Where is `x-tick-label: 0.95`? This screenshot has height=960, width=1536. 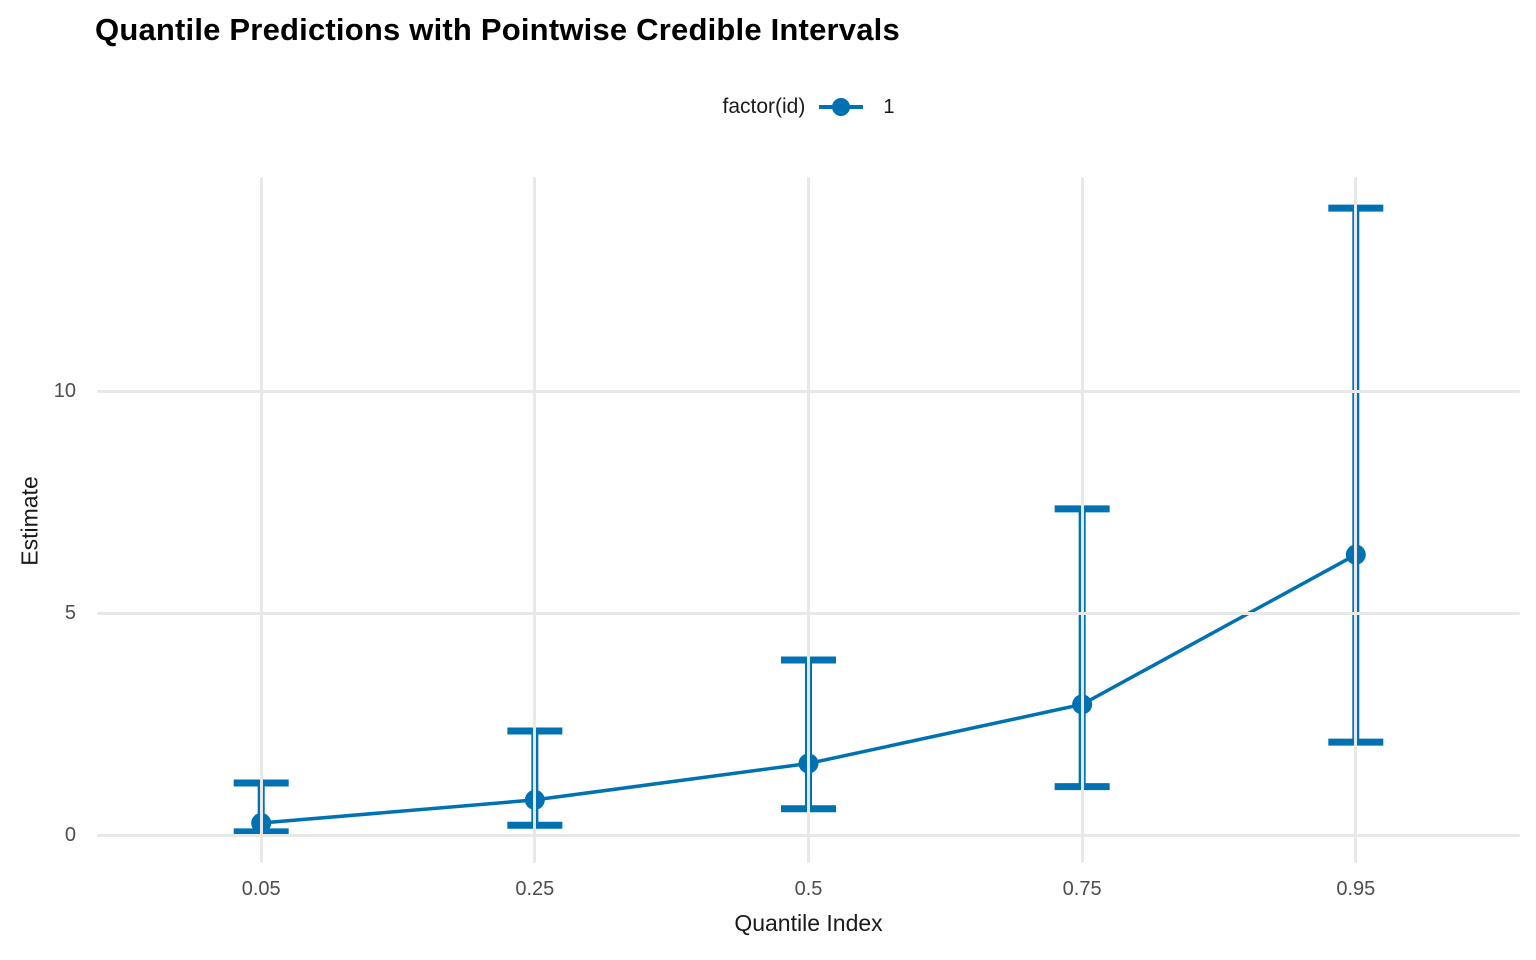
x-tick-label: 0.95 is located at coordinates (1356, 889).